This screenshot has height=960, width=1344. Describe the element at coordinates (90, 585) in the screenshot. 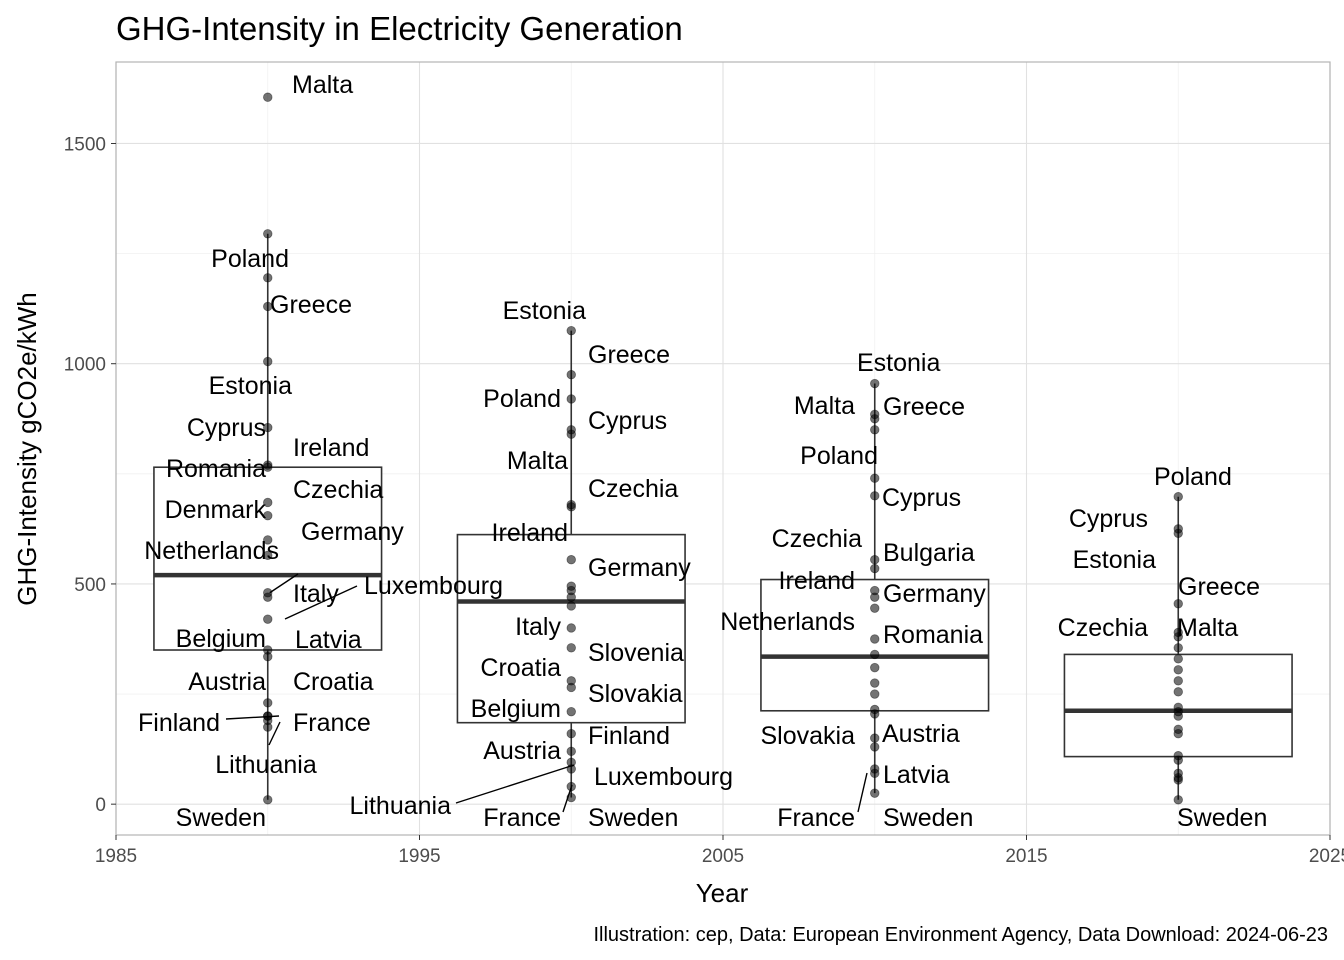

I see `y-tick-label: 500` at that location.